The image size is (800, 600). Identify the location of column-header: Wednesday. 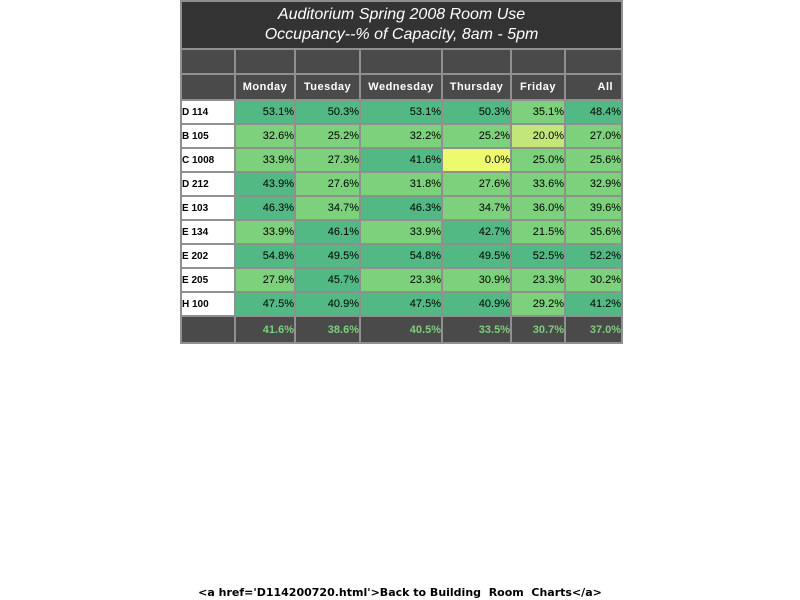
(401, 87).